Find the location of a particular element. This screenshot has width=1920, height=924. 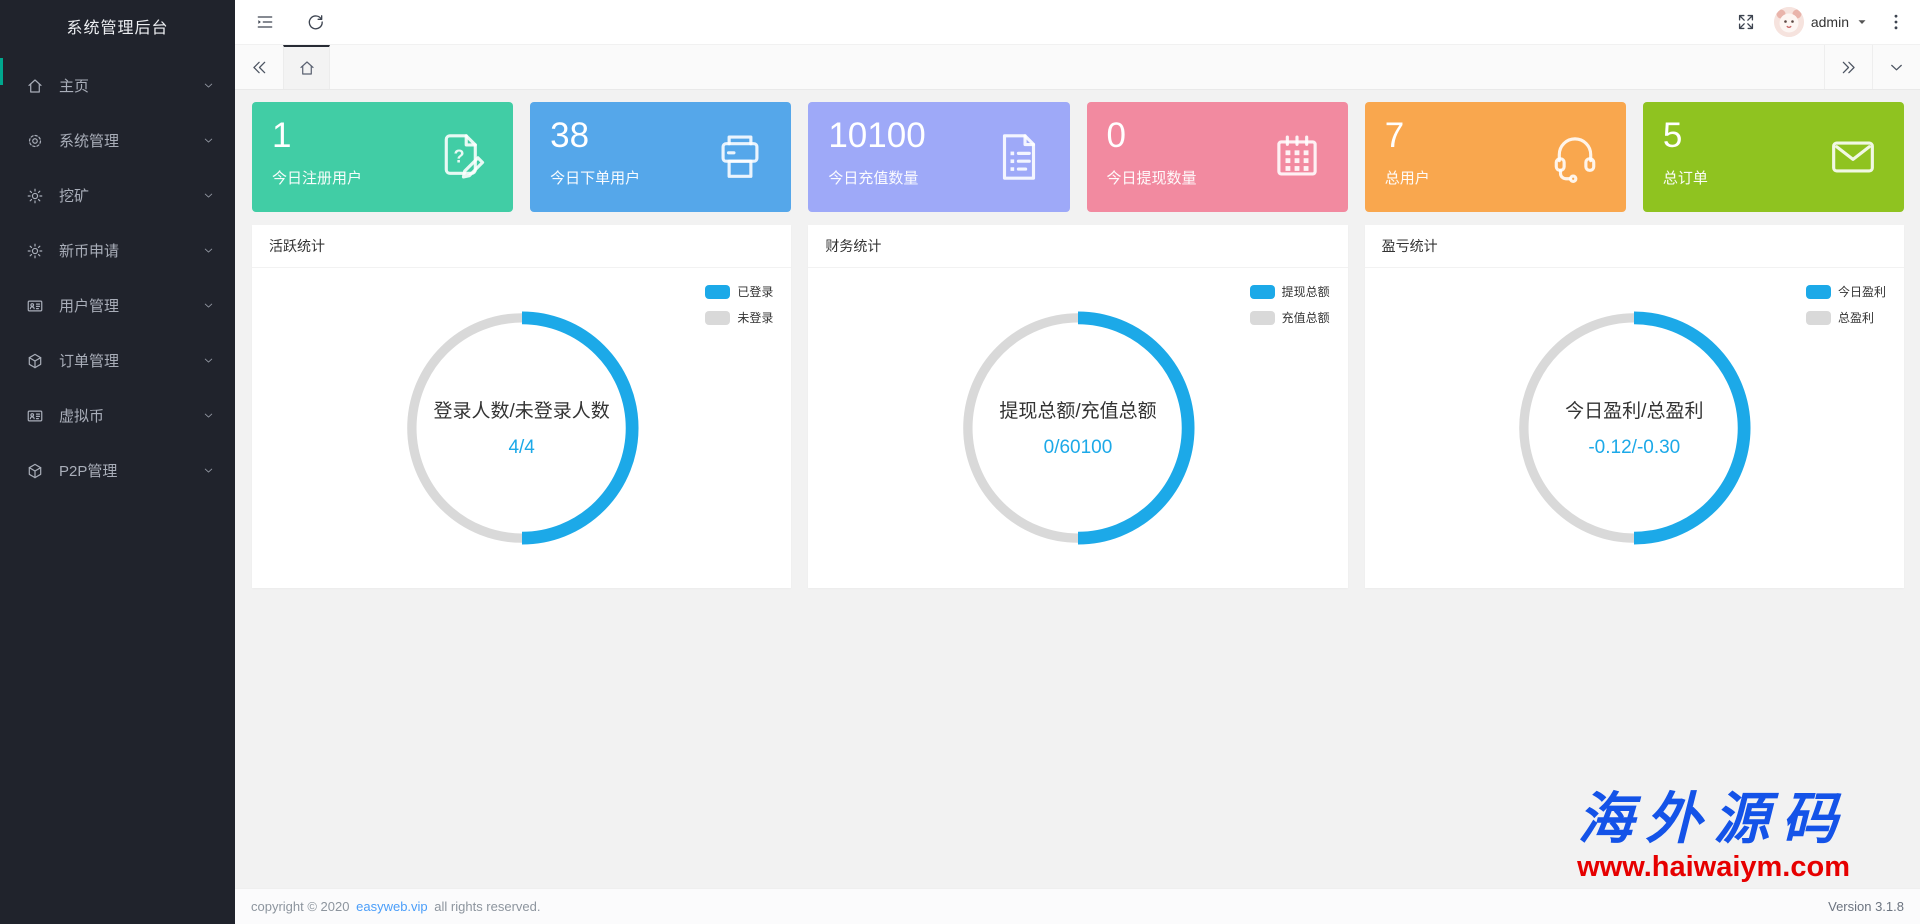

chart-panel-finance: 财务统计 提现总额 充值总额 提现总额/充值总额 0/60100 is located at coordinates (1078, 406).